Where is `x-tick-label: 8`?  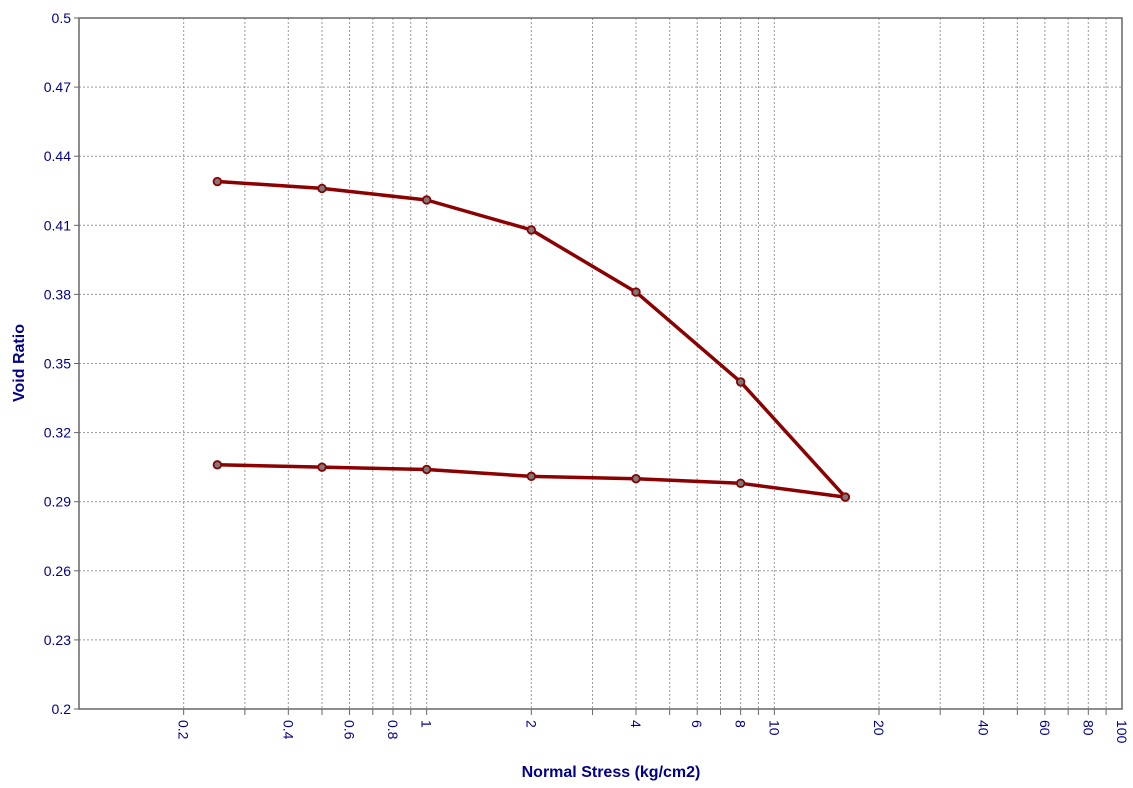 x-tick-label: 8 is located at coordinates (741, 724).